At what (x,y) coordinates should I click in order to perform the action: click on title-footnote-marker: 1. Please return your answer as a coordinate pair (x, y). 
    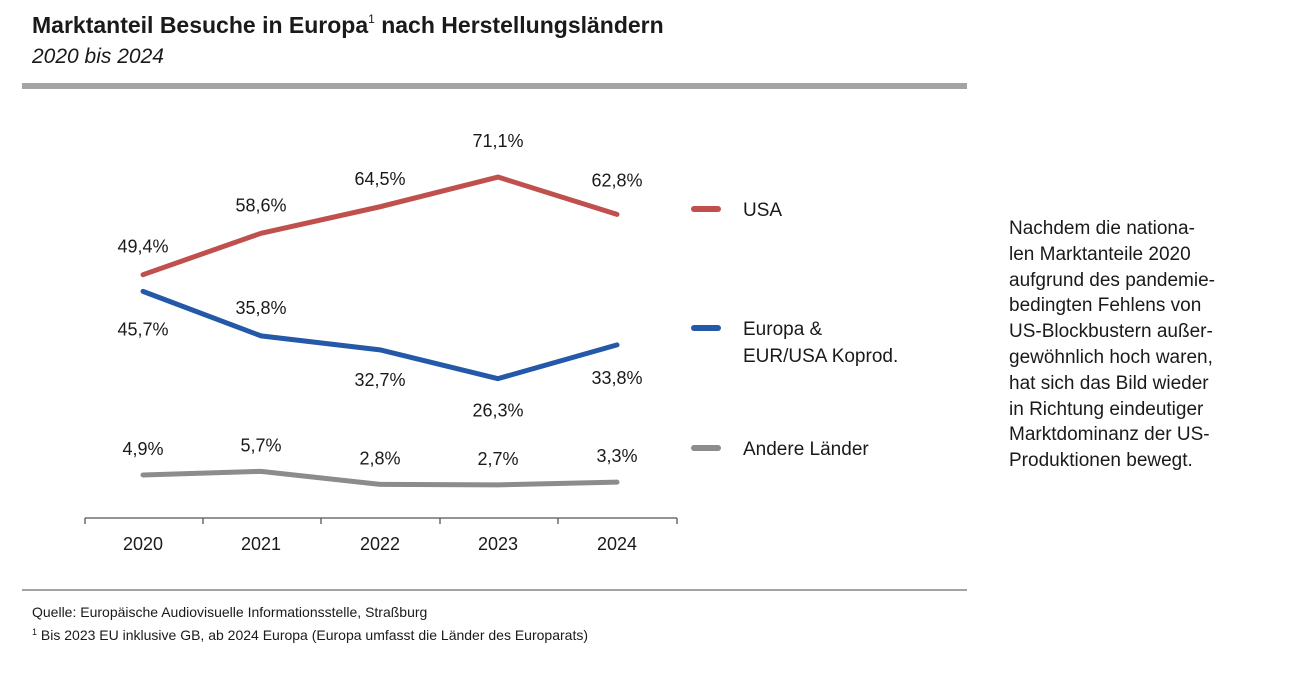
    Looking at the image, I should click on (371, 19).